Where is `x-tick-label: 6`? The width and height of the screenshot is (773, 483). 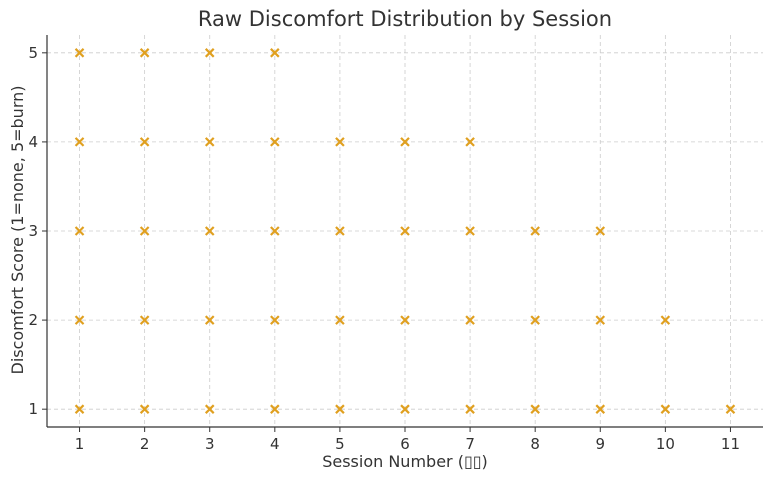
x-tick-label: 6 is located at coordinates (405, 444).